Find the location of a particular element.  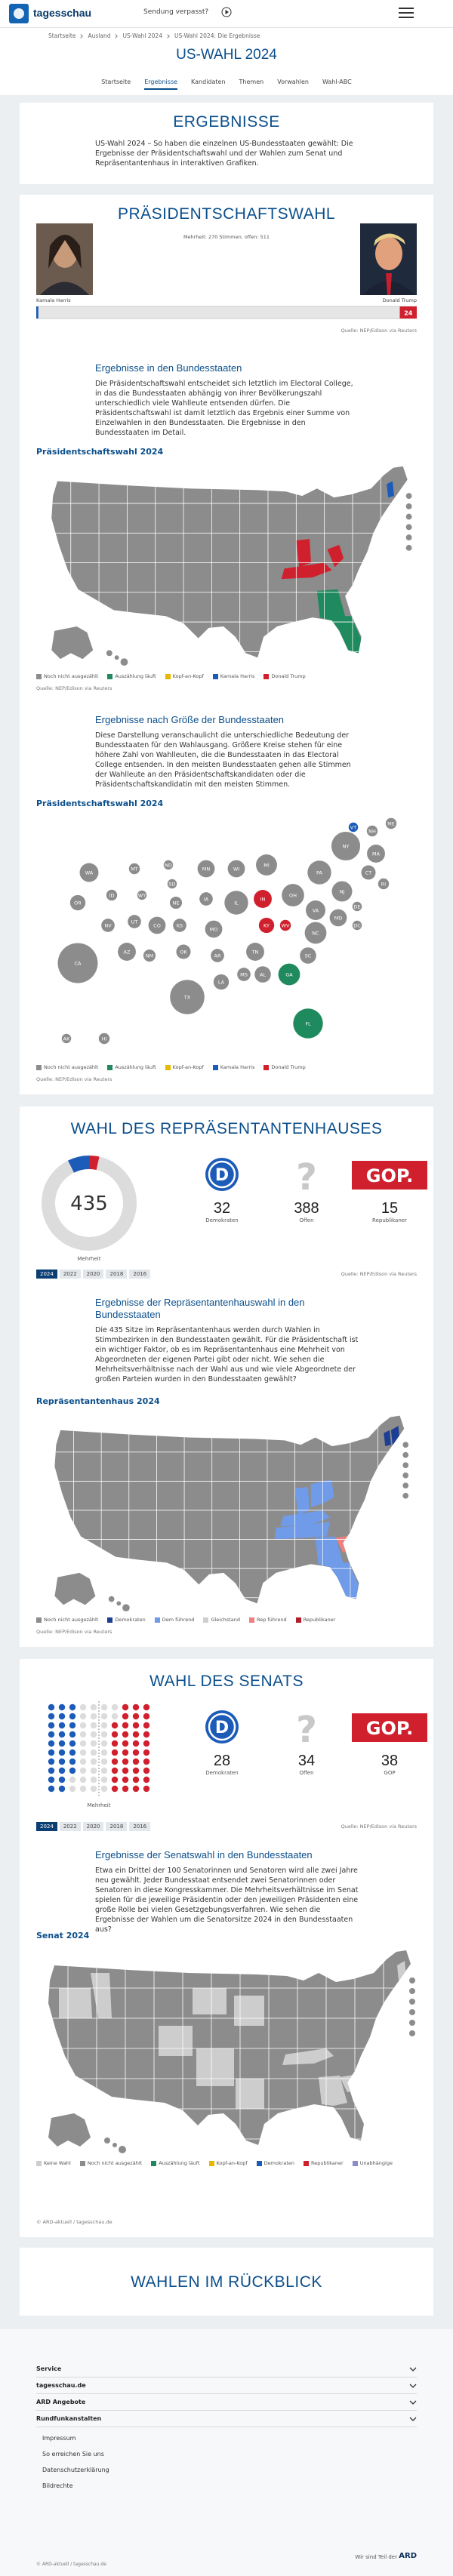

breadcrumb-item: Startseite is located at coordinates (62, 35).